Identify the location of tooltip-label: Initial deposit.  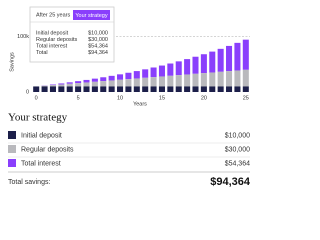
(52, 33).